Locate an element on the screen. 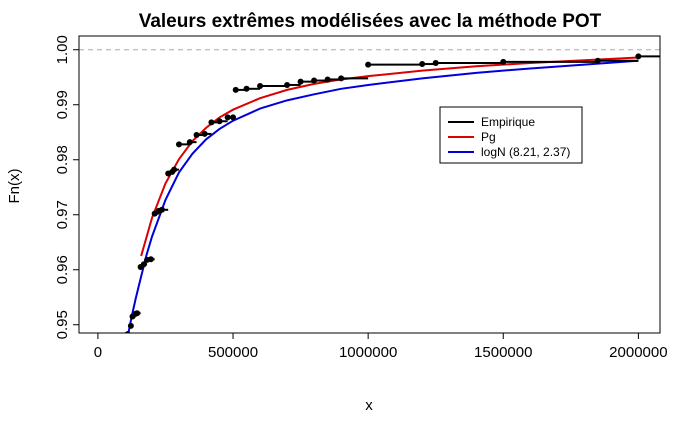  y-axis: 0.95 0.96 0.97 0.98 0.99 1.00 is located at coordinates (66, 187).